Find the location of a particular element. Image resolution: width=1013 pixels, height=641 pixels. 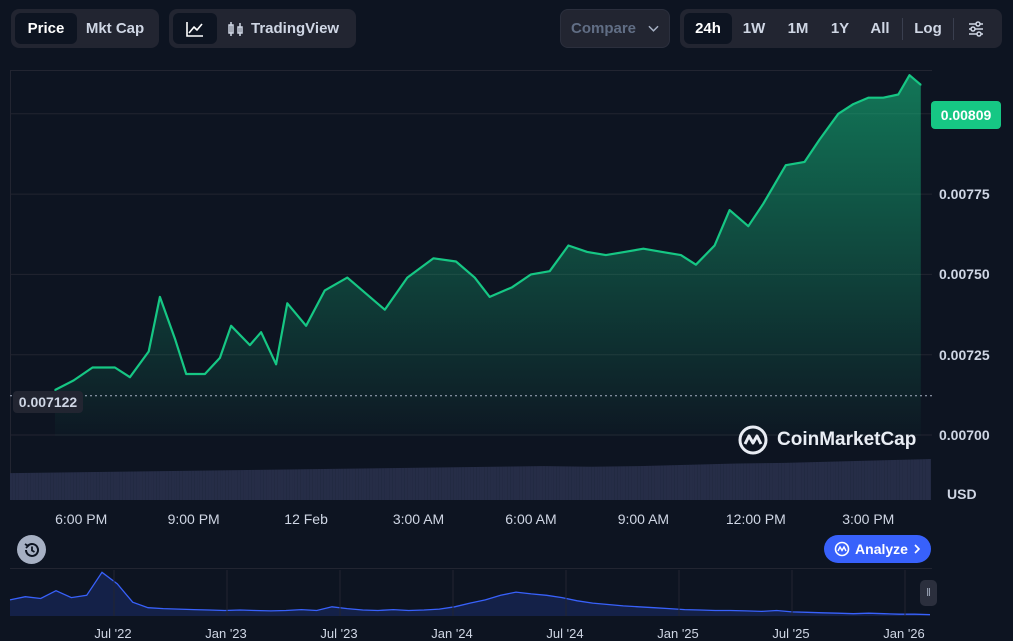

history-icon is located at coordinates (31, 549).